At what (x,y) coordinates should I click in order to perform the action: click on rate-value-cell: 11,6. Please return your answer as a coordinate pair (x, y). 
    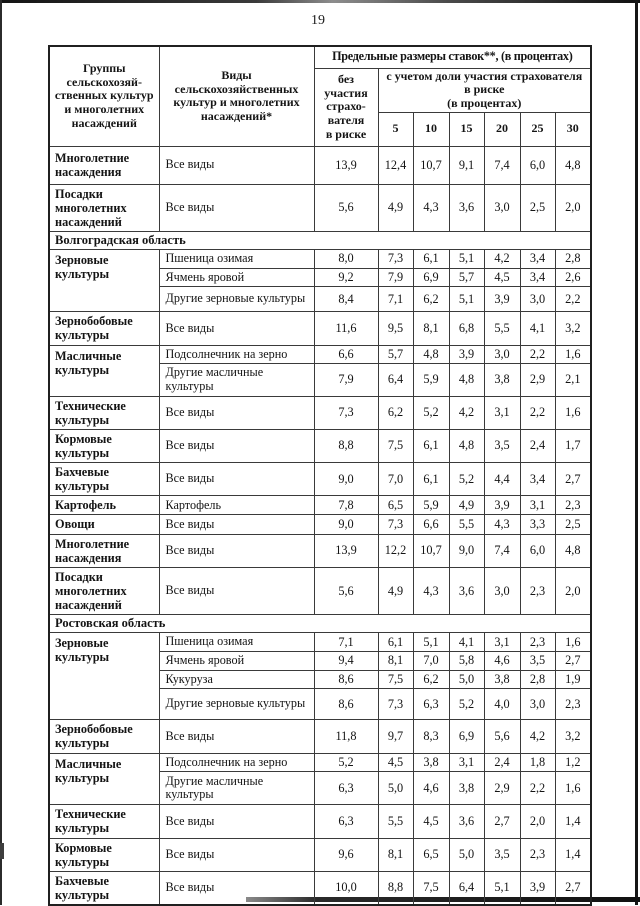
    Looking at the image, I should click on (346, 328).